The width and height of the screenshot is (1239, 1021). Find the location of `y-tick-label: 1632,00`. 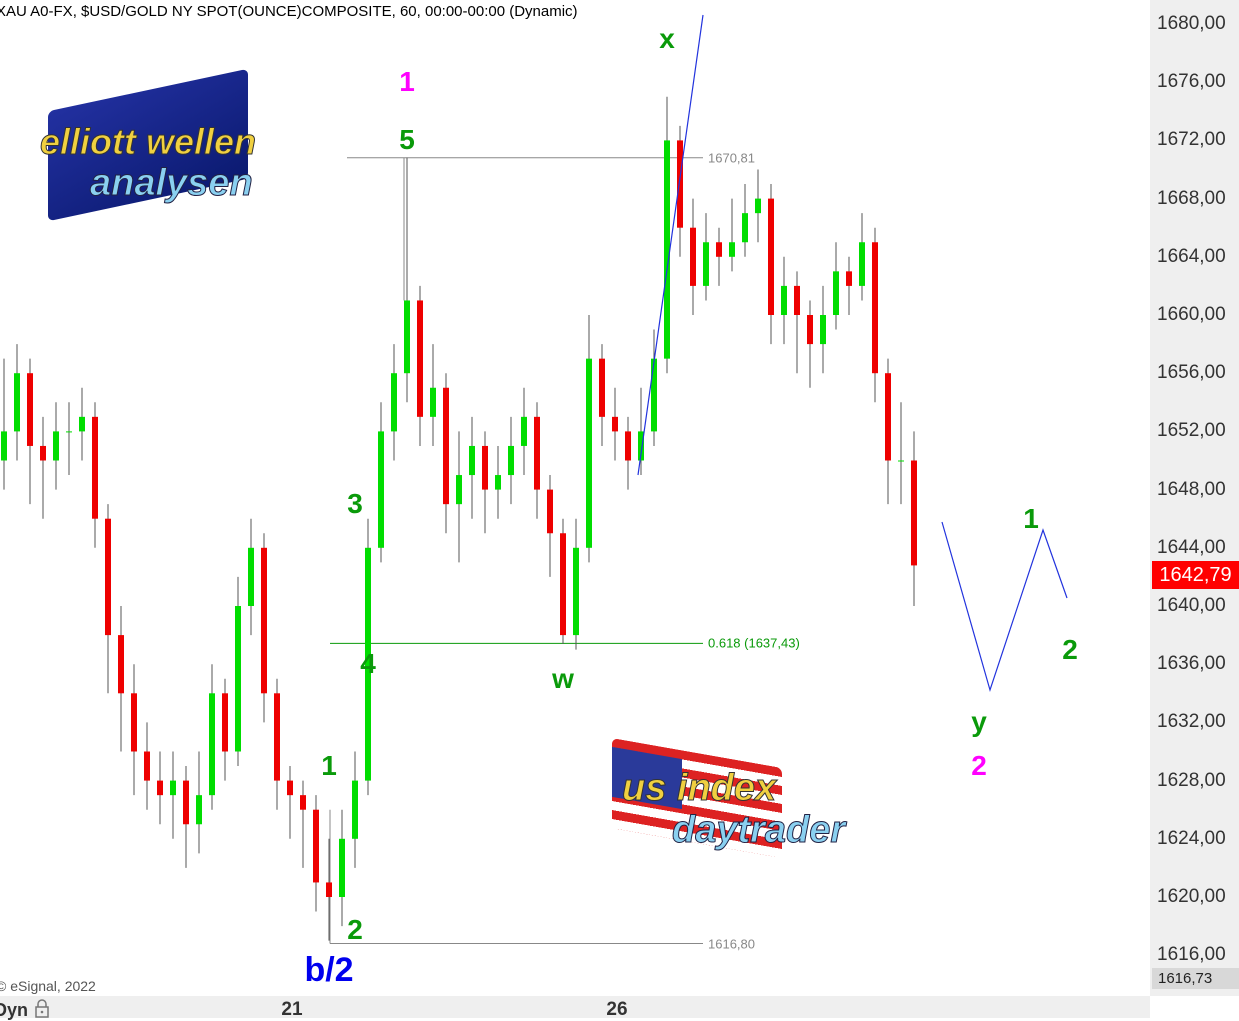

y-tick-label: 1632,00 is located at coordinates (1191, 722).